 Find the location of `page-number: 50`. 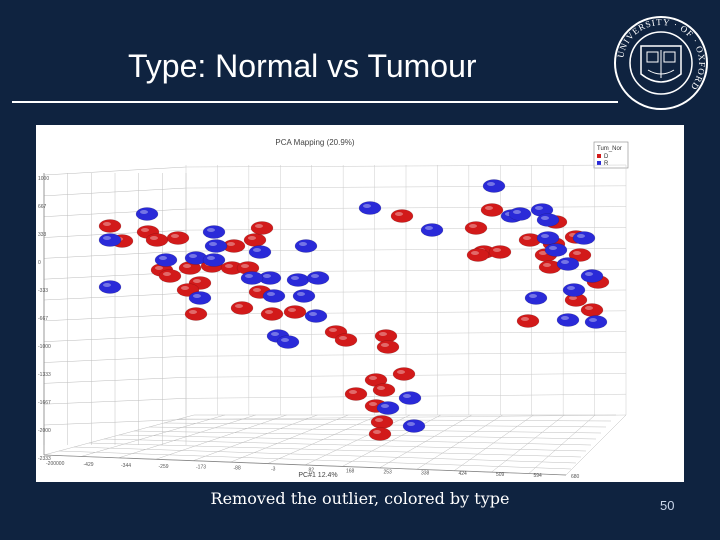

page-number: 50 is located at coordinates (667, 505).